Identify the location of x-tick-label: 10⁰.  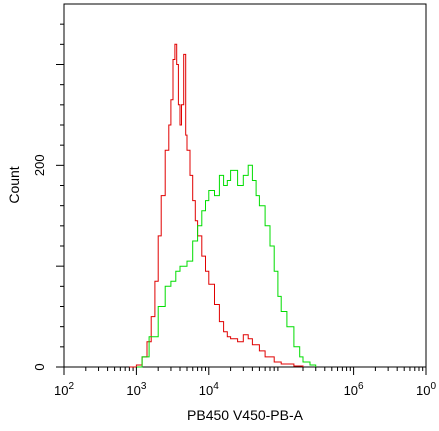
(426, 389).